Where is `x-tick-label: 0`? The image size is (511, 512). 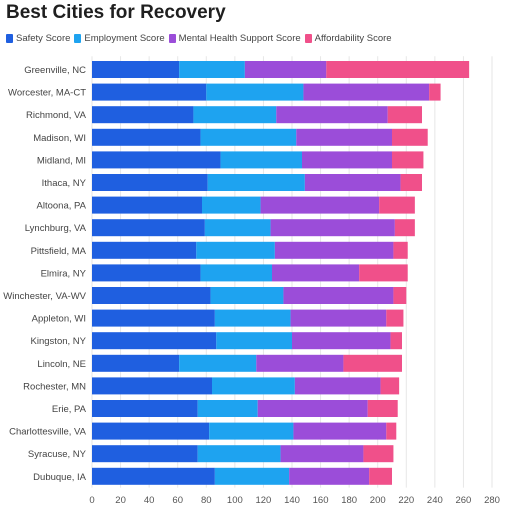
x-tick-label: 0 is located at coordinates (91, 500).